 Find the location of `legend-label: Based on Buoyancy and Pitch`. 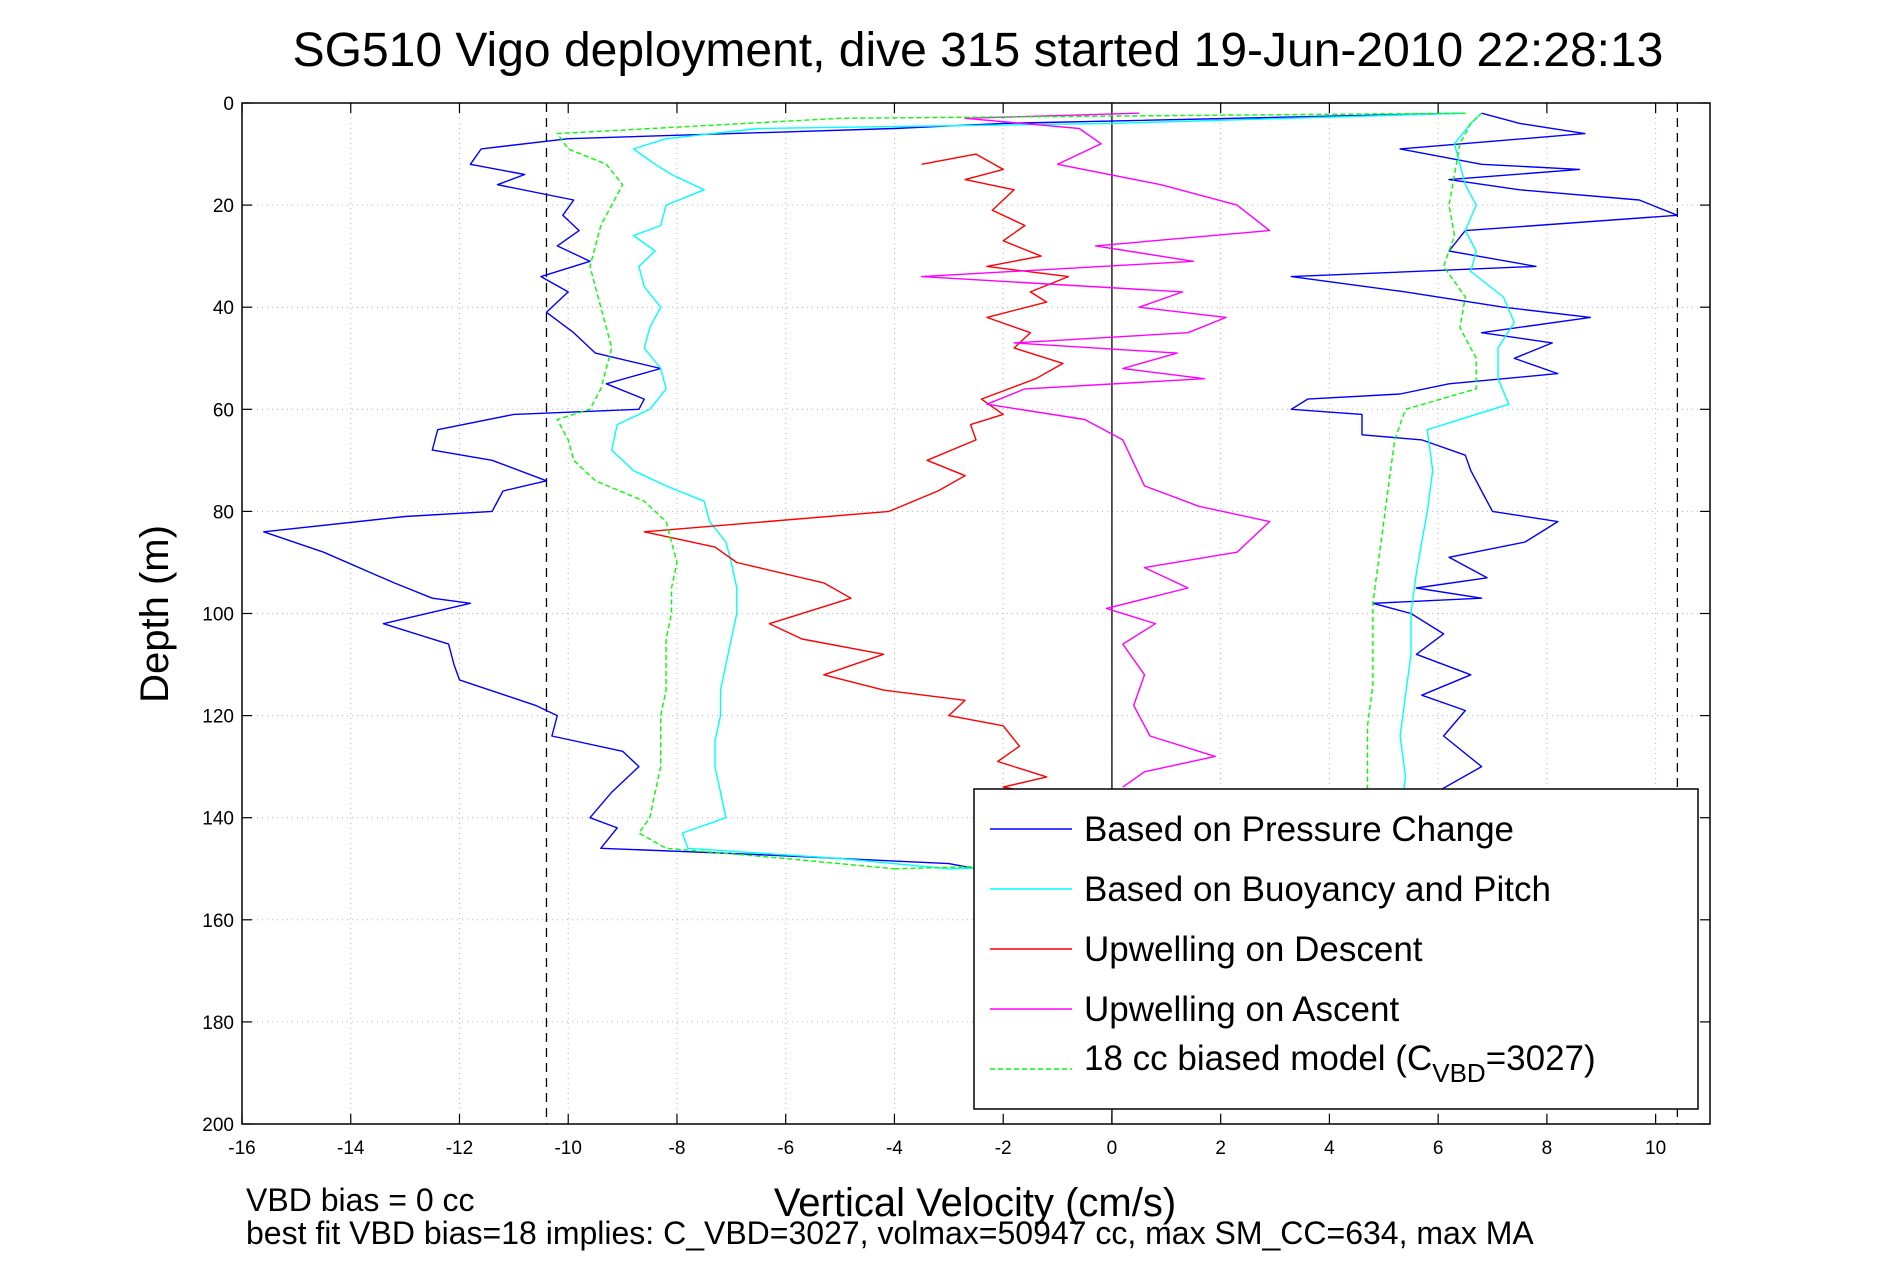

legend-label: Based on Buoyancy and Pitch is located at coordinates (1317, 889).